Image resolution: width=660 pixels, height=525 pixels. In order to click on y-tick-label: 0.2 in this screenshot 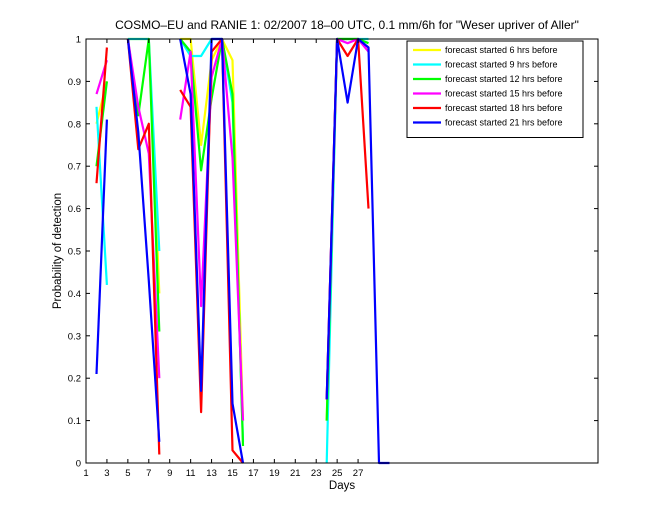, I will do `click(74, 379)`.